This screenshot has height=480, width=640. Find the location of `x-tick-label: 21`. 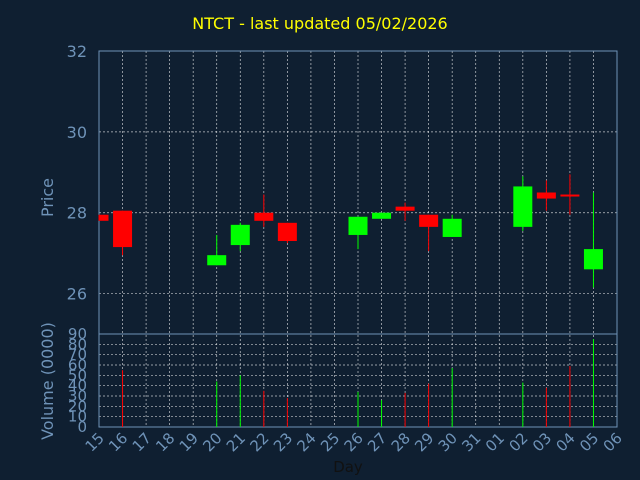

x-tick-label: 21 is located at coordinates (236, 442).